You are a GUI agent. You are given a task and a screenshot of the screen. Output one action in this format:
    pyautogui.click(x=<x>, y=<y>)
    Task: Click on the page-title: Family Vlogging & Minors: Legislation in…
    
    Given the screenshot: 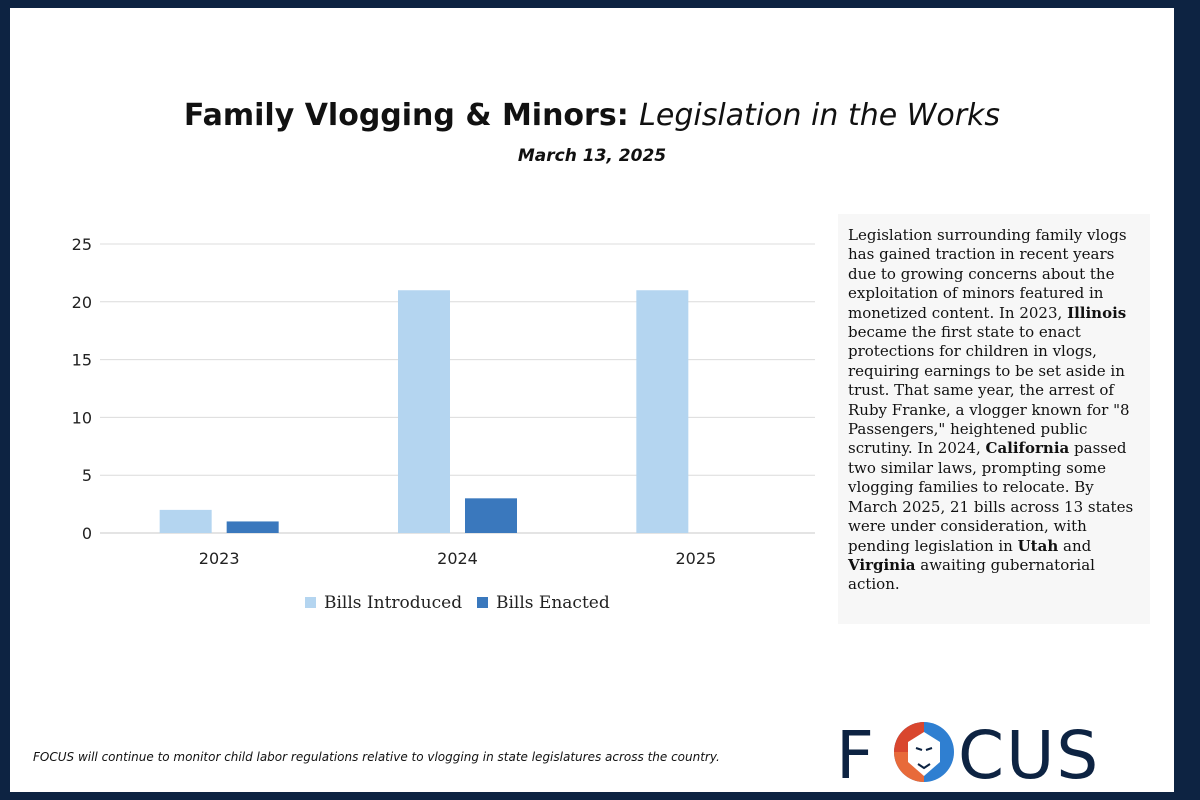 What is the action you would take?
    pyautogui.click(x=592, y=115)
    